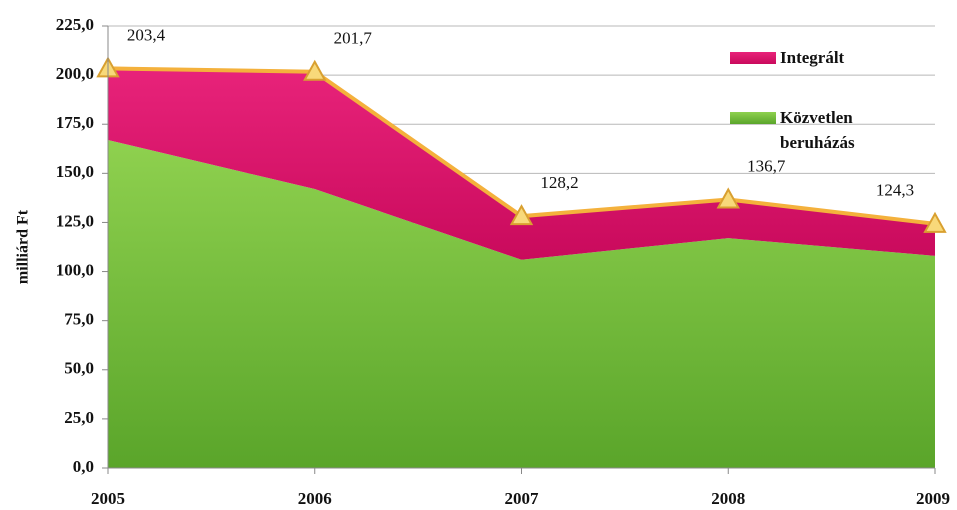 The width and height of the screenshot is (957, 510). What do you see at coordinates (353, 38) in the screenshot?
I see `value-label: 201,7` at bounding box center [353, 38].